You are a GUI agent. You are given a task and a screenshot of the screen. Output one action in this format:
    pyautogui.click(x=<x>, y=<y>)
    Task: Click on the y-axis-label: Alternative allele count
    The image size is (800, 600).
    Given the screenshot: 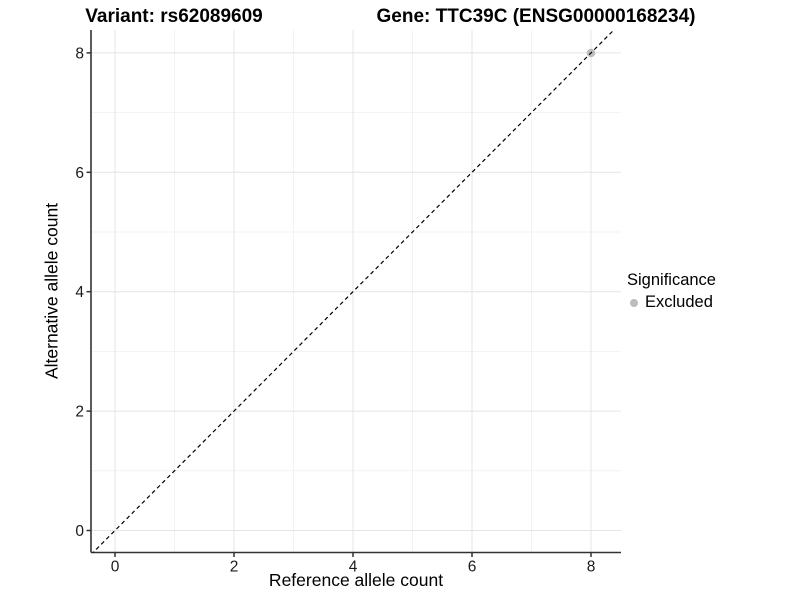 What is the action you would take?
    pyautogui.click(x=51, y=291)
    